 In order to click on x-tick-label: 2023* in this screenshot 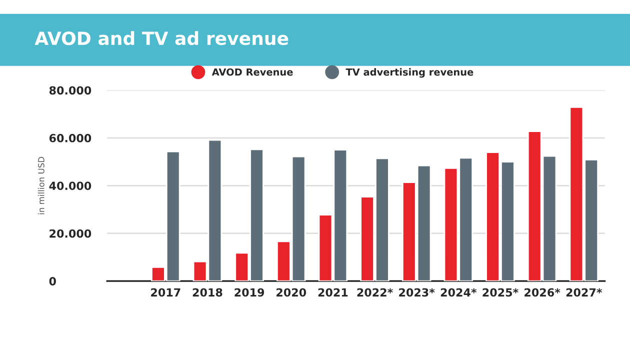, I will do `click(417, 292)`.